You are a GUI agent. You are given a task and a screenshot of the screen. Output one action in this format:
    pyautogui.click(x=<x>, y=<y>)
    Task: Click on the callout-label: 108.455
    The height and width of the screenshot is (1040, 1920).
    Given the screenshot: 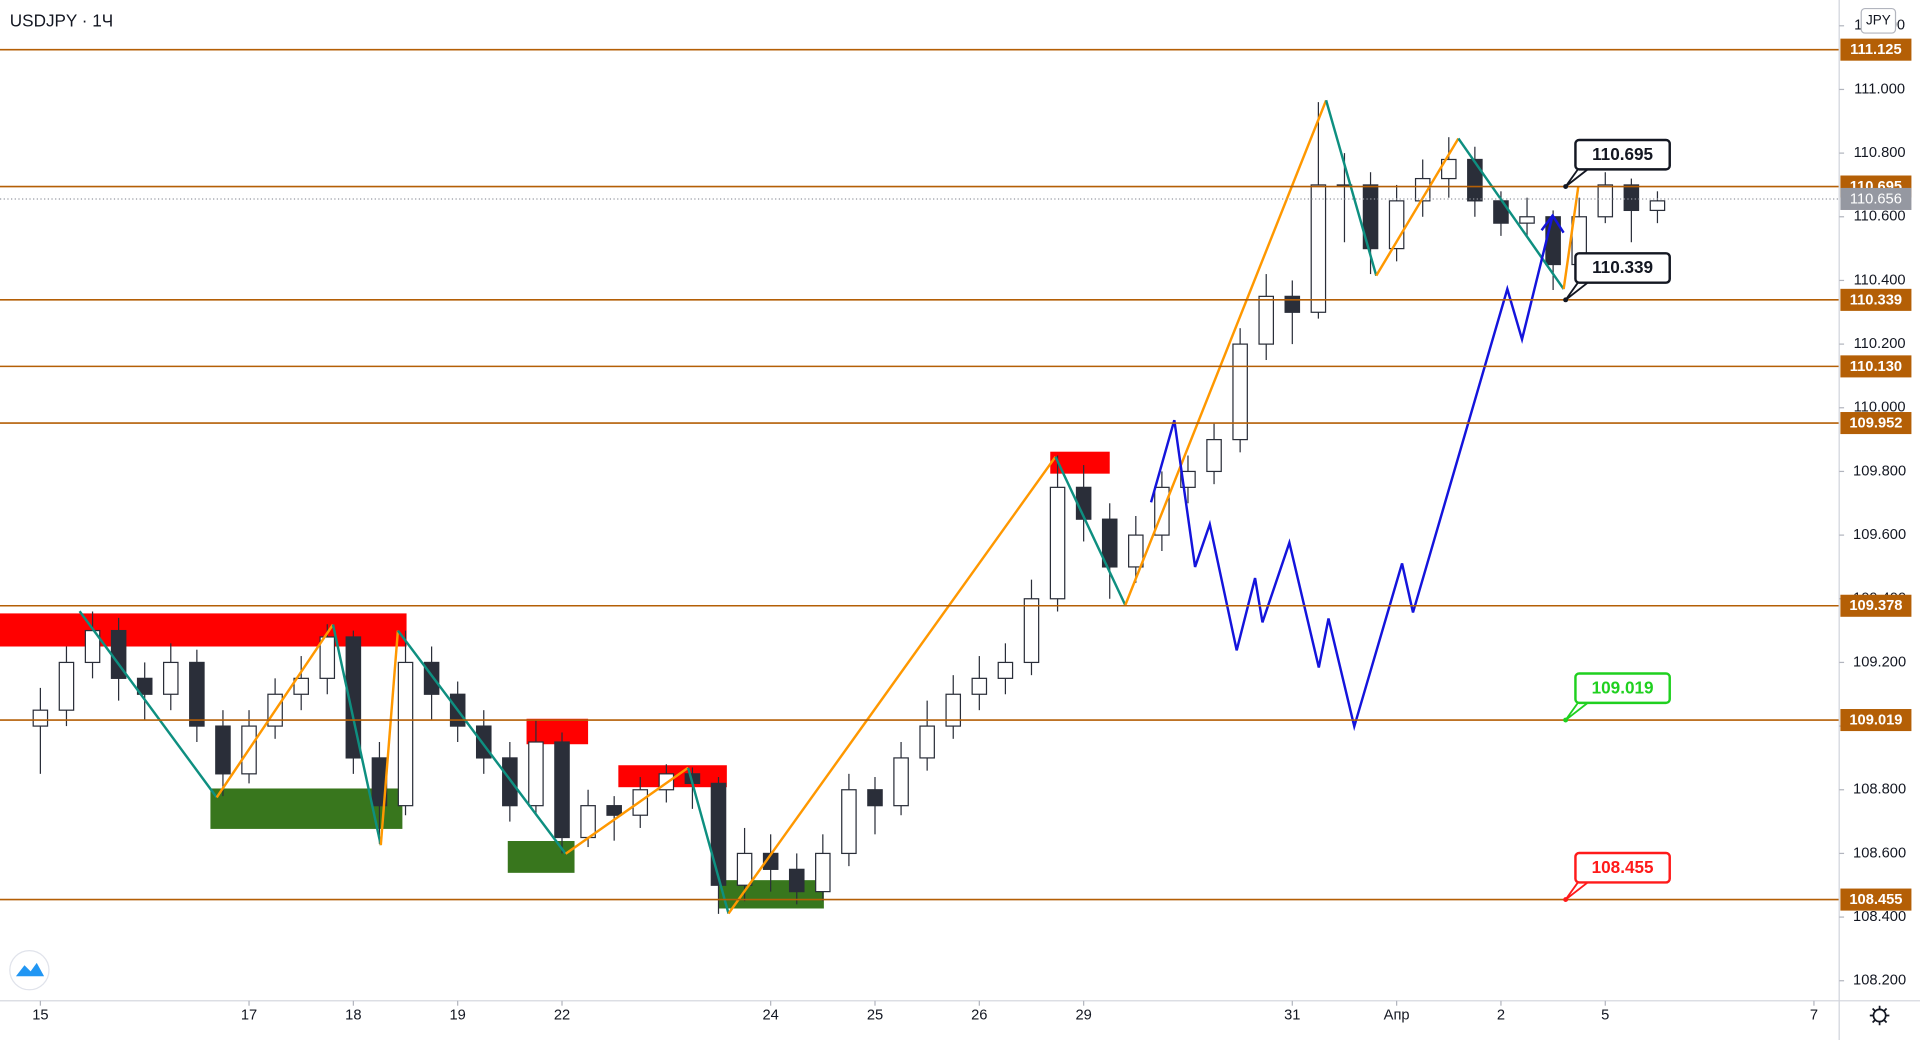 What is the action you would take?
    pyautogui.click(x=1623, y=867)
    